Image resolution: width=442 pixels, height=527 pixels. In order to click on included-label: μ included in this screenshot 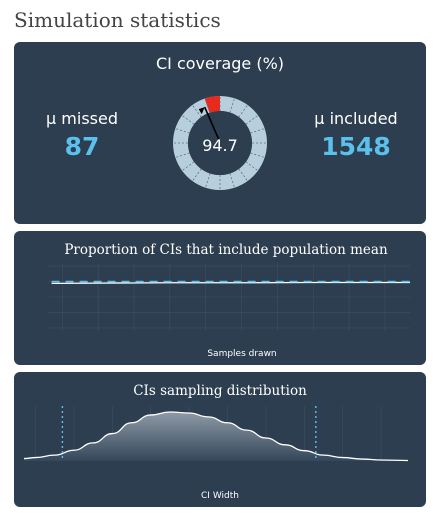, I will do `click(355, 118)`.